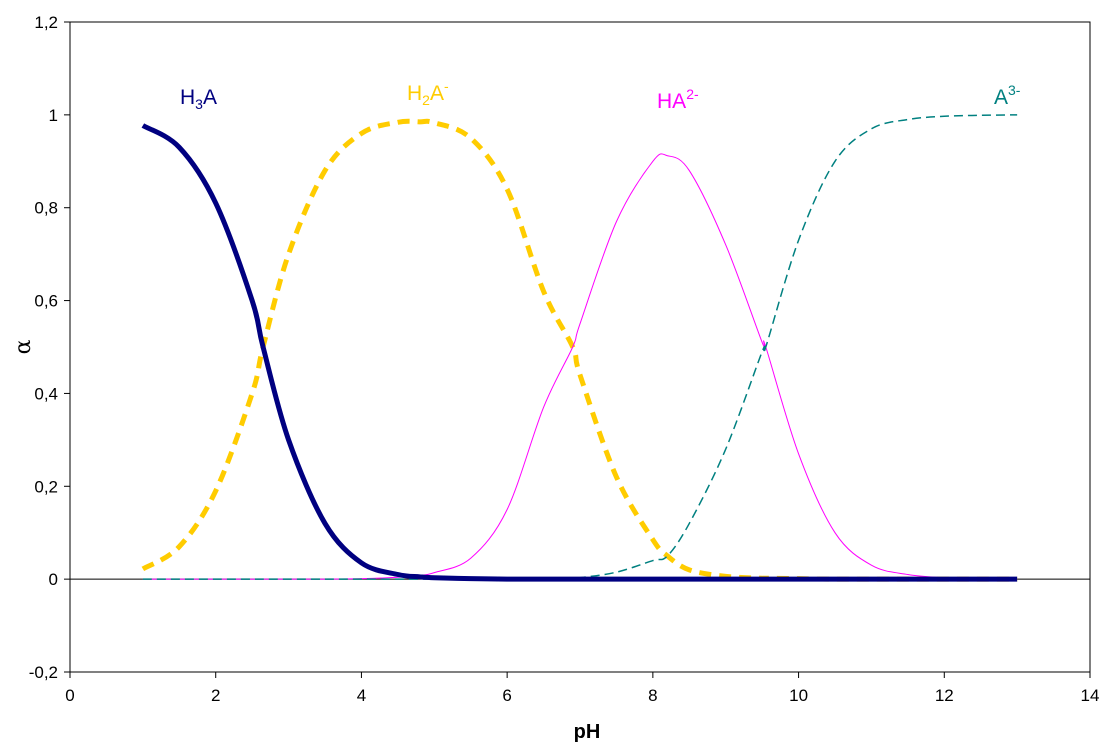 This screenshot has width=1104, height=745. I want to click on series-label-3: A3-, so click(1007, 95).